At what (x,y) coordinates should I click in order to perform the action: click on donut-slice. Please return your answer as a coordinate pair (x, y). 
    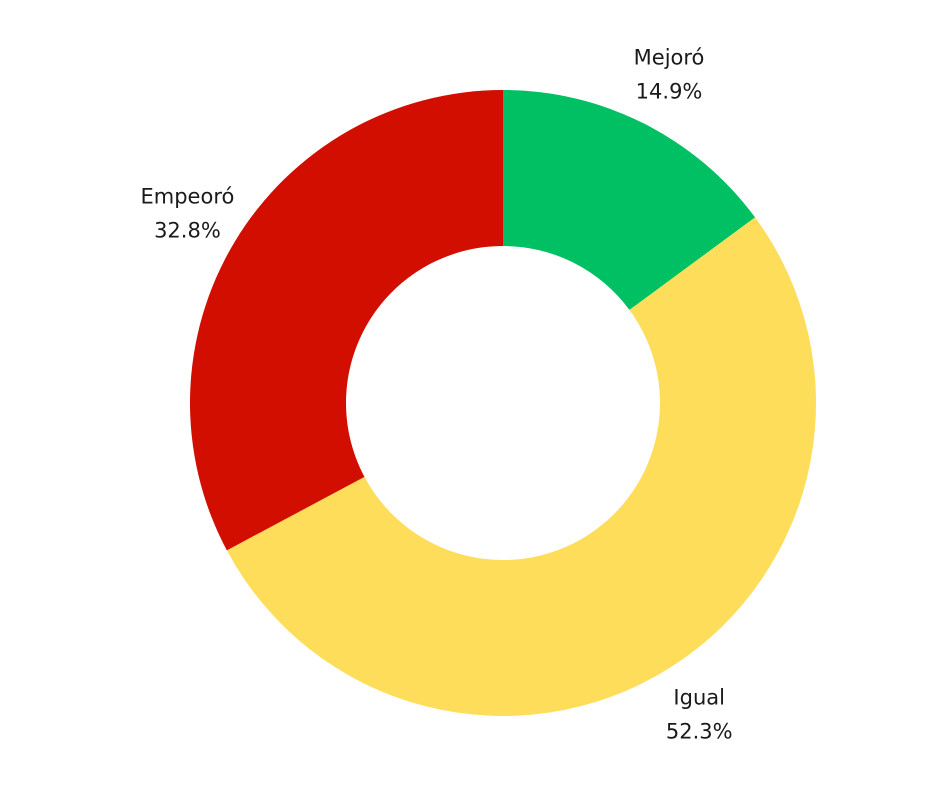
    Looking at the image, I should click on (629, 200).